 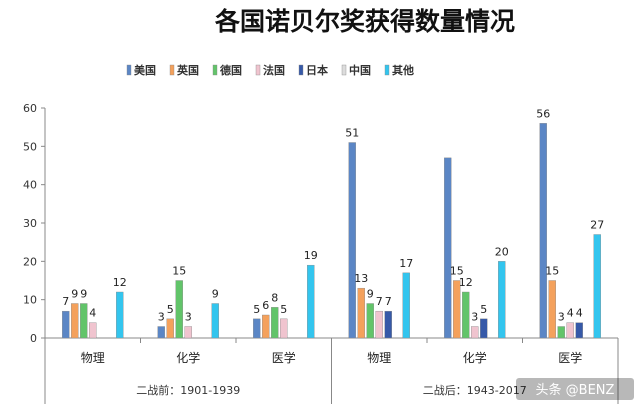 What do you see at coordinates (30, 300) in the screenshot?
I see `y-tick-label: 10` at bounding box center [30, 300].